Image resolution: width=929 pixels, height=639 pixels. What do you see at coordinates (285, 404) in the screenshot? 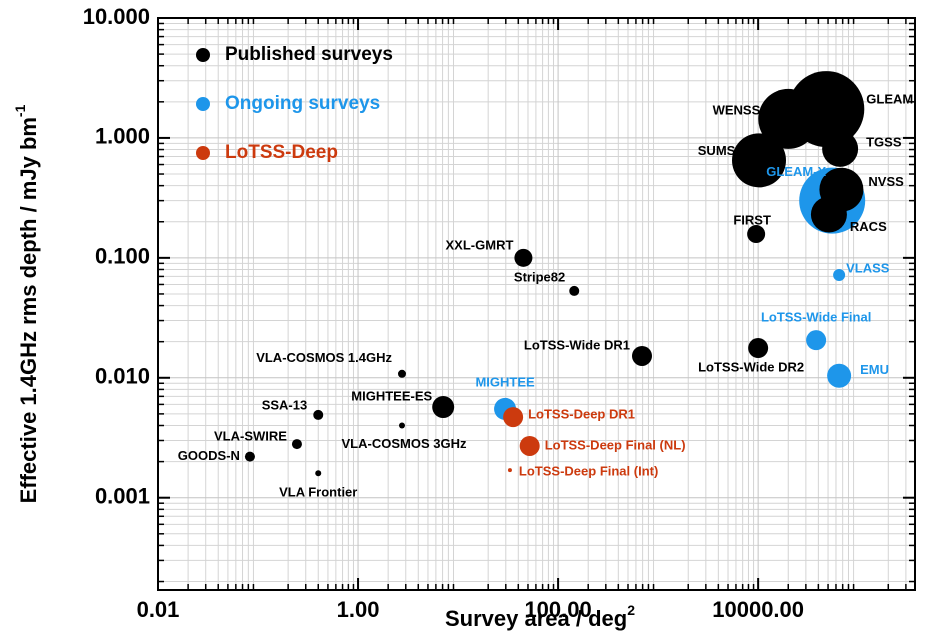
I see `point-label: SSA-13` at bounding box center [285, 404].